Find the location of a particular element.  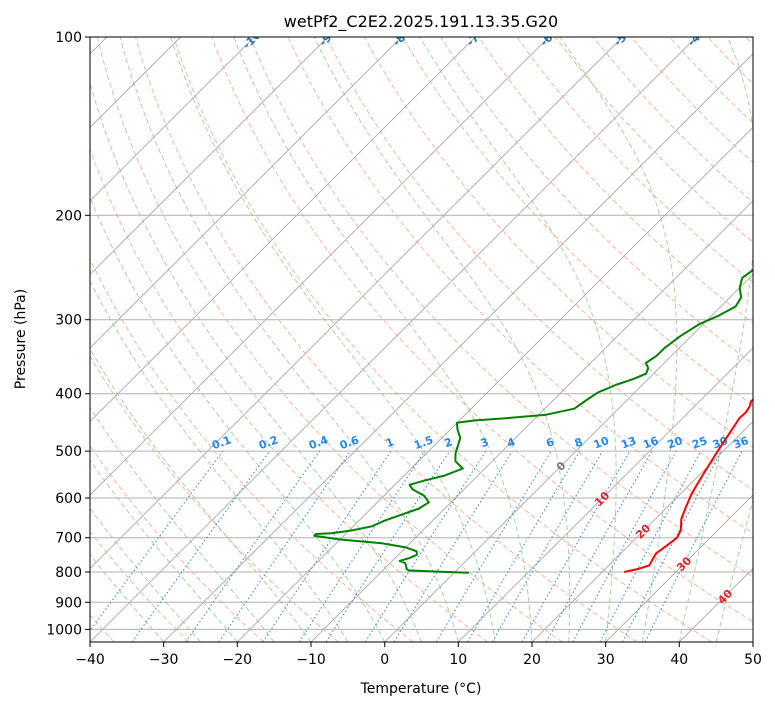

mixing-ratio-label: 2 is located at coordinates (449, 442).